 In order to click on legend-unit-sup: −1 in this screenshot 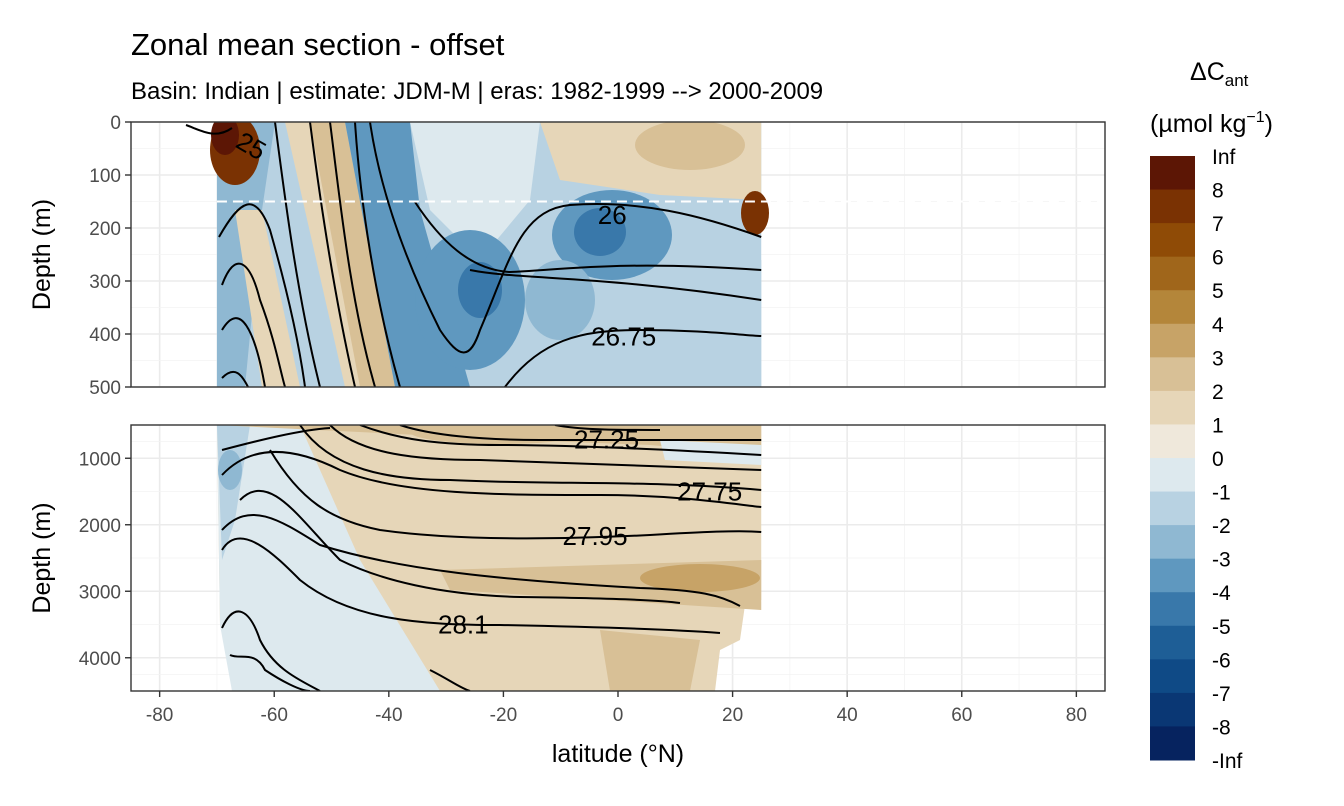, I will do `click(1255, 117)`.